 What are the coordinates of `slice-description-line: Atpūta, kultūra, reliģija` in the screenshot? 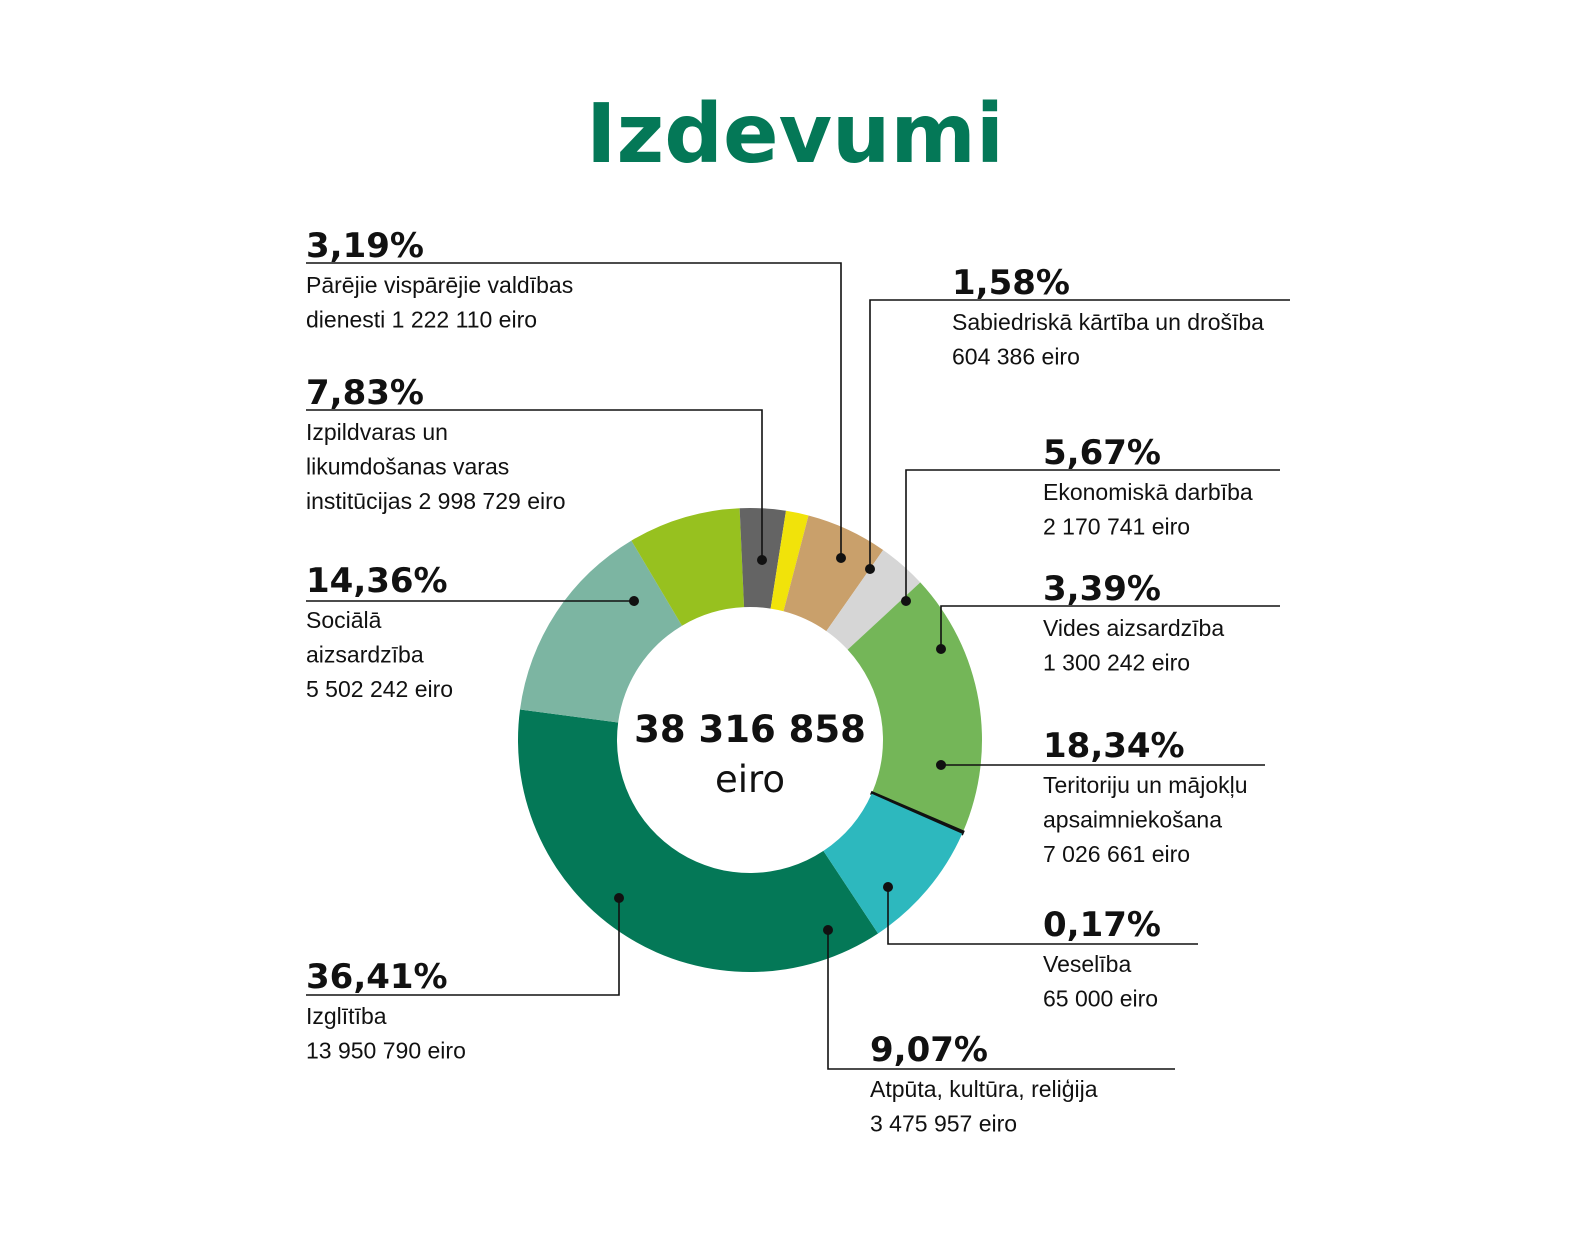 It's located at (984, 1089).